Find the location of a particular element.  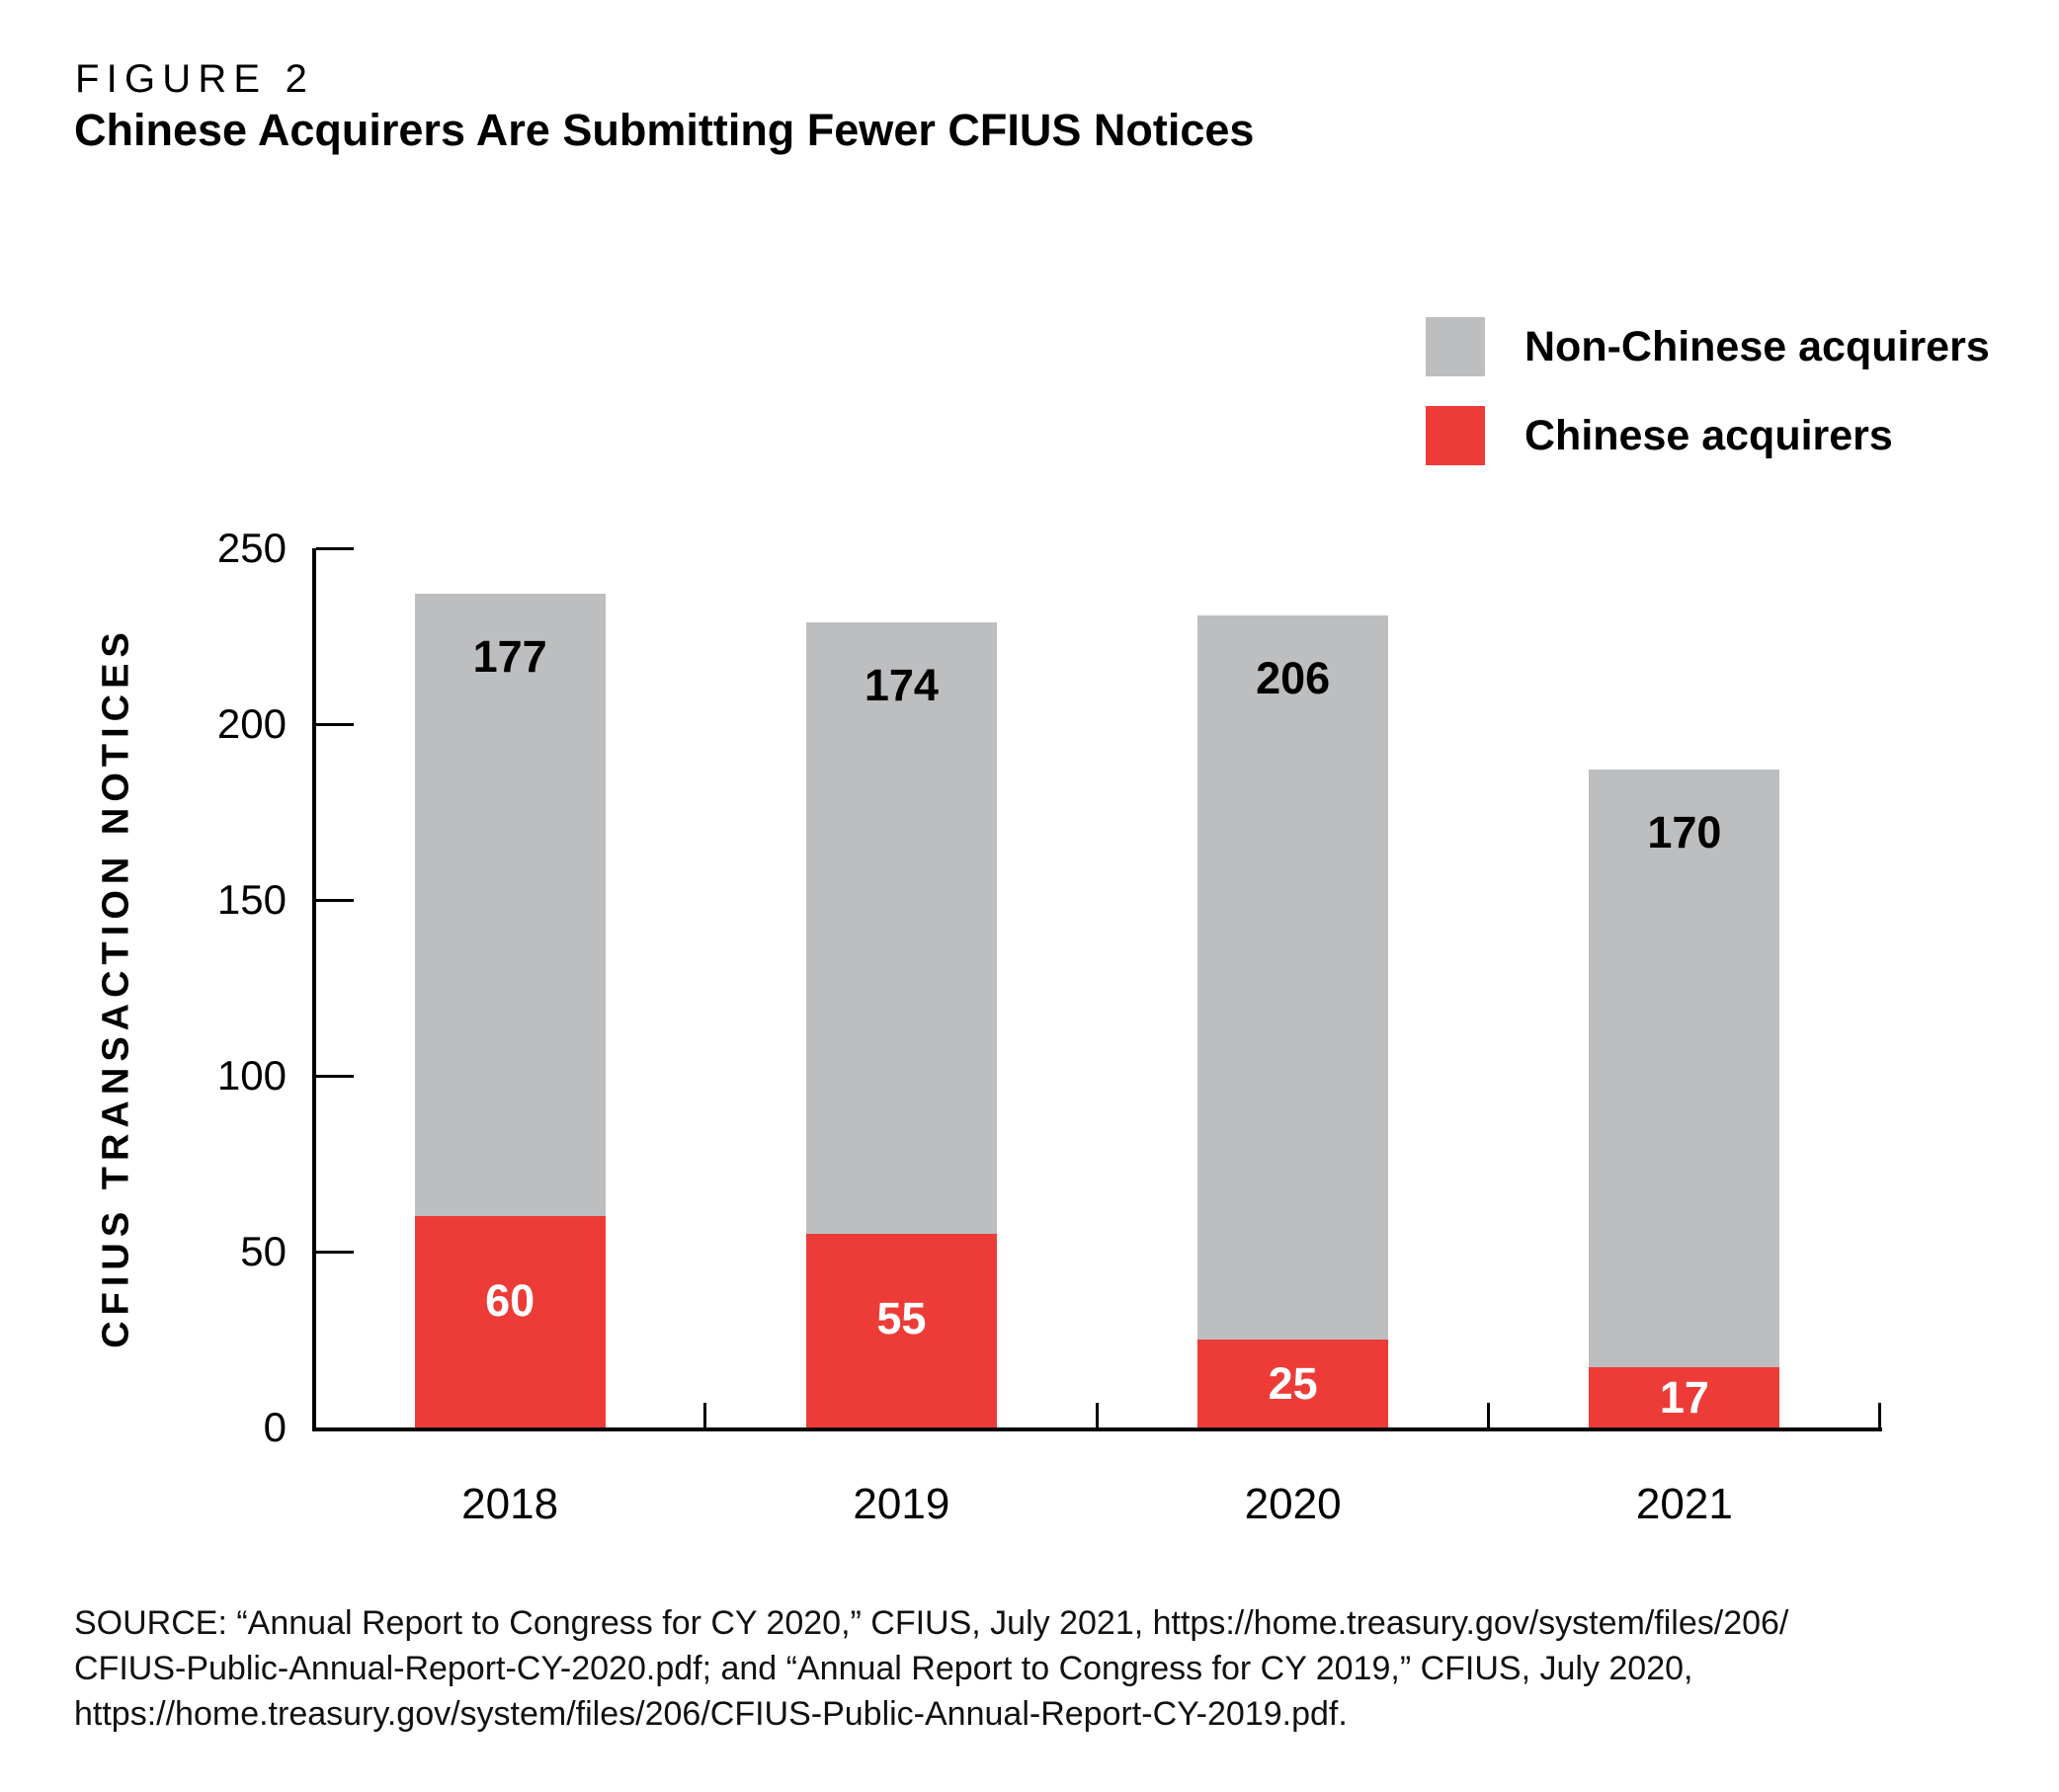

legend-item-non-chinese: Non-Chinese acquirers is located at coordinates (1708, 347).